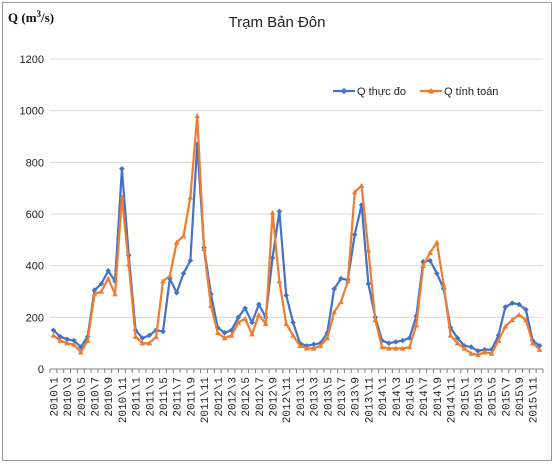 The height and width of the screenshot is (465, 556). I want to click on x-tick-label: 2013\7, so click(343, 397).